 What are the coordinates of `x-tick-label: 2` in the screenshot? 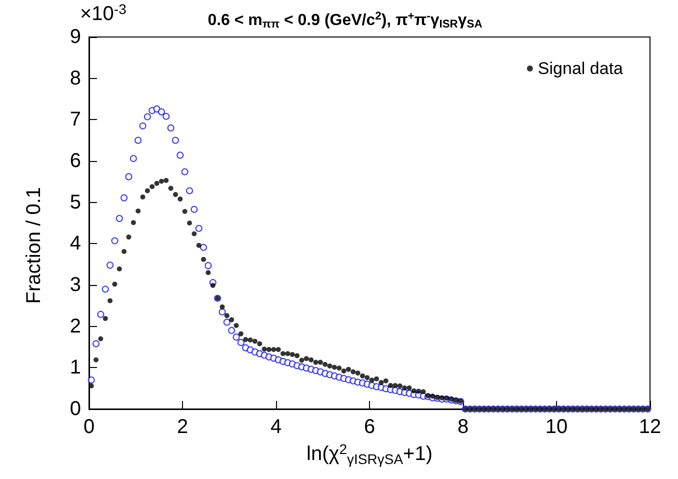 It's located at (182, 427).